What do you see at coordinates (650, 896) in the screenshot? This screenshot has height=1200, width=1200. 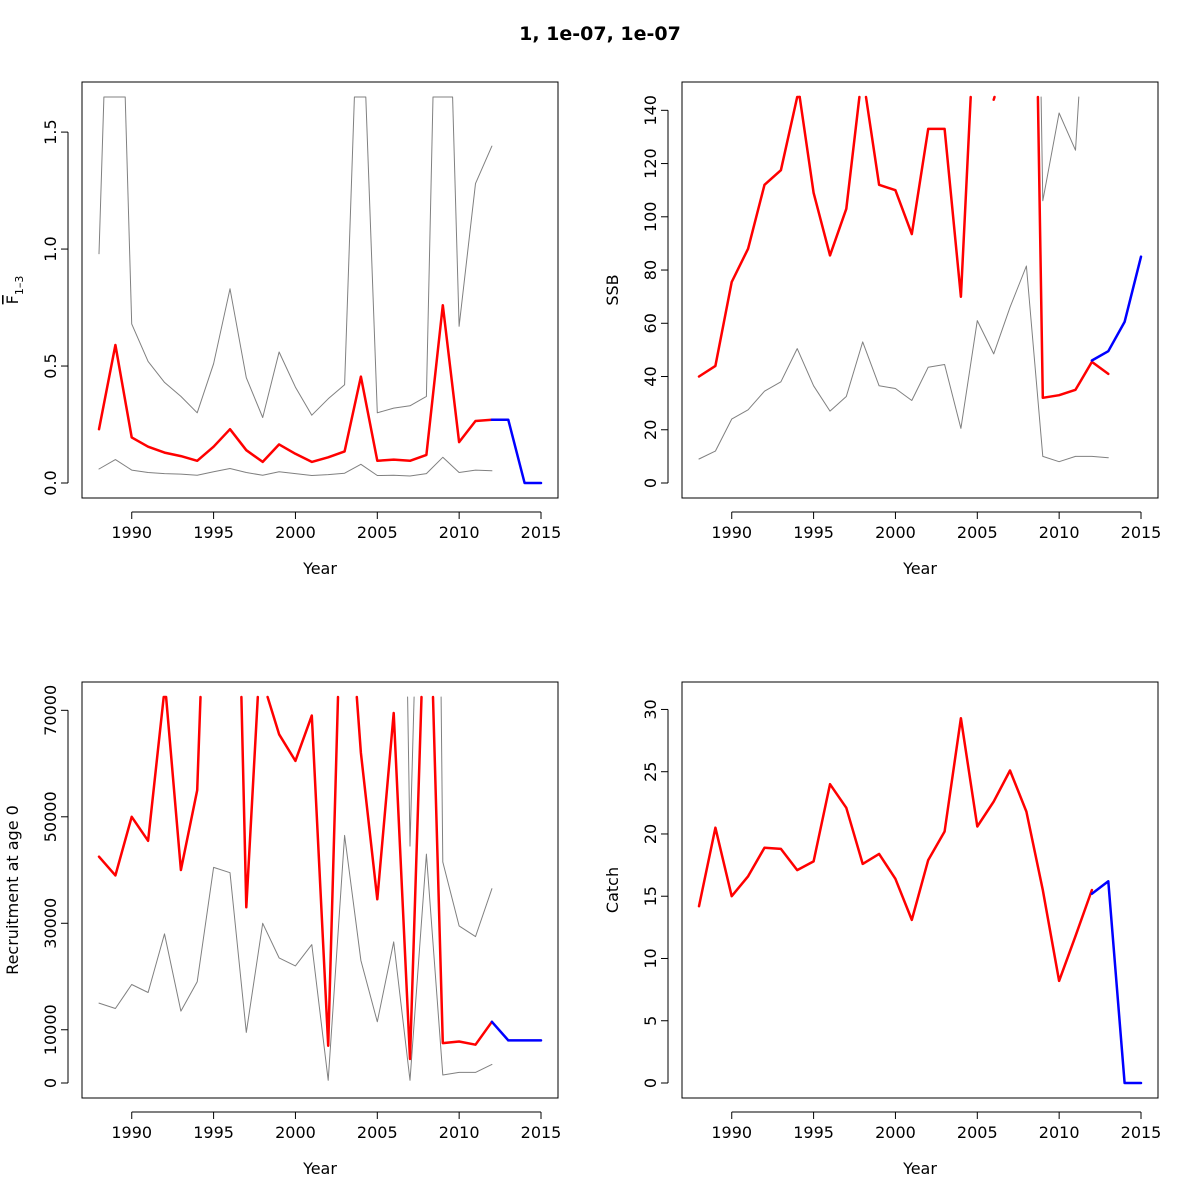 I see `y-tick-label: 15` at bounding box center [650, 896].